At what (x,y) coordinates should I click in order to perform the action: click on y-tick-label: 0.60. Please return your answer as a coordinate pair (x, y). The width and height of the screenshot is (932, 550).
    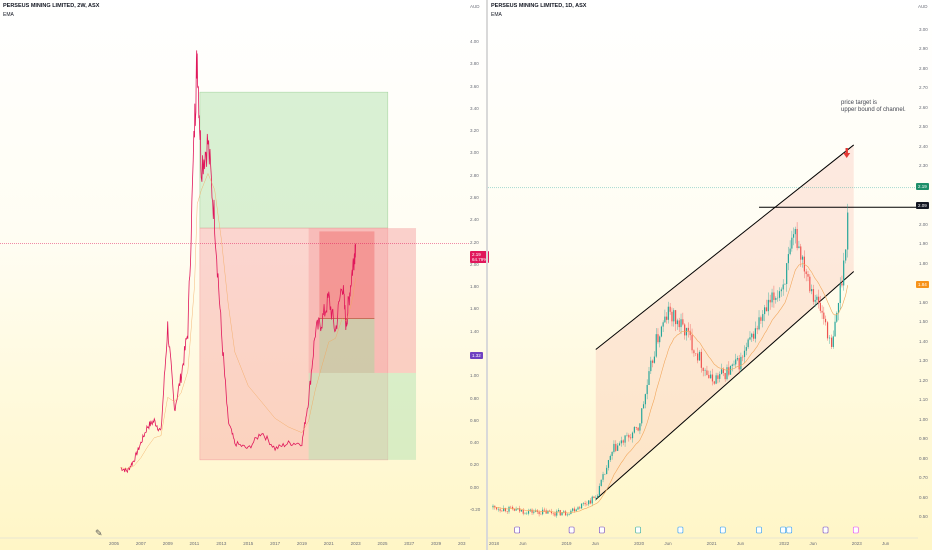
    Looking at the image, I should click on (474, 420).